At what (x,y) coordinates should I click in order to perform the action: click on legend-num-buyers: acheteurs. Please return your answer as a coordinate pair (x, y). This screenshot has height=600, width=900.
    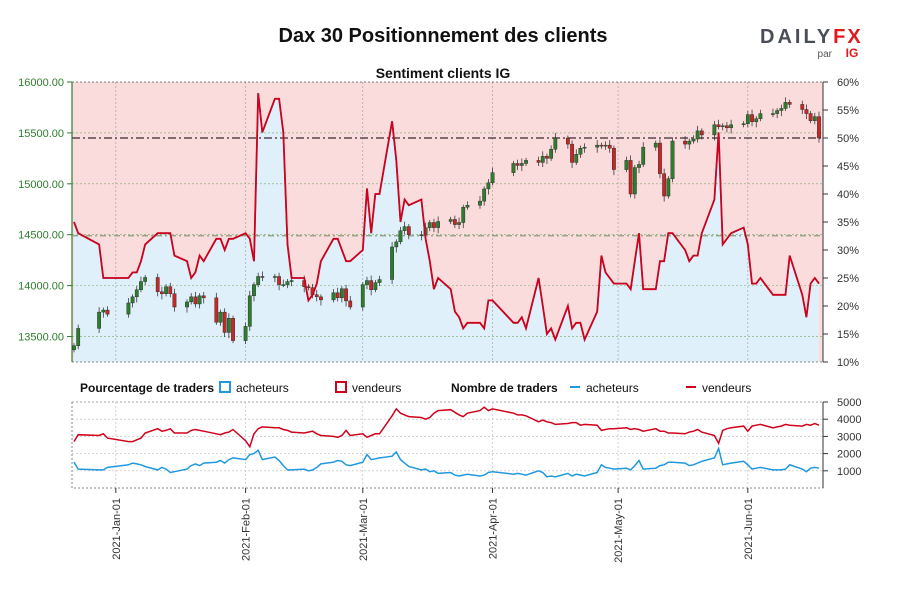
    Looking at the image, I should click on (612, 388).